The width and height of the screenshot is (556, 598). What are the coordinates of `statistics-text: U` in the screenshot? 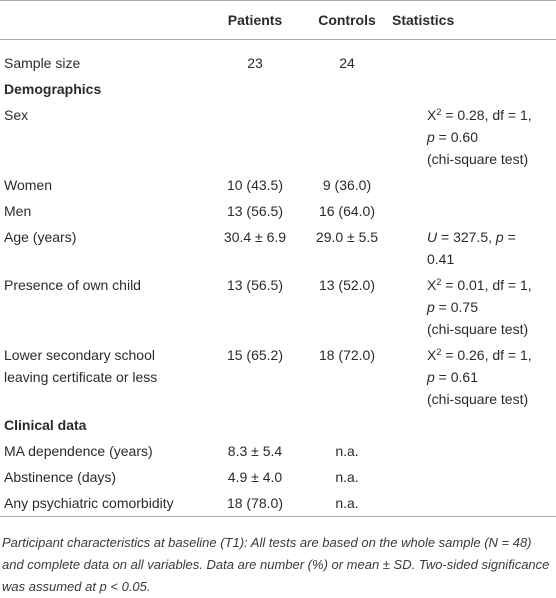 It's located at (432, 237).